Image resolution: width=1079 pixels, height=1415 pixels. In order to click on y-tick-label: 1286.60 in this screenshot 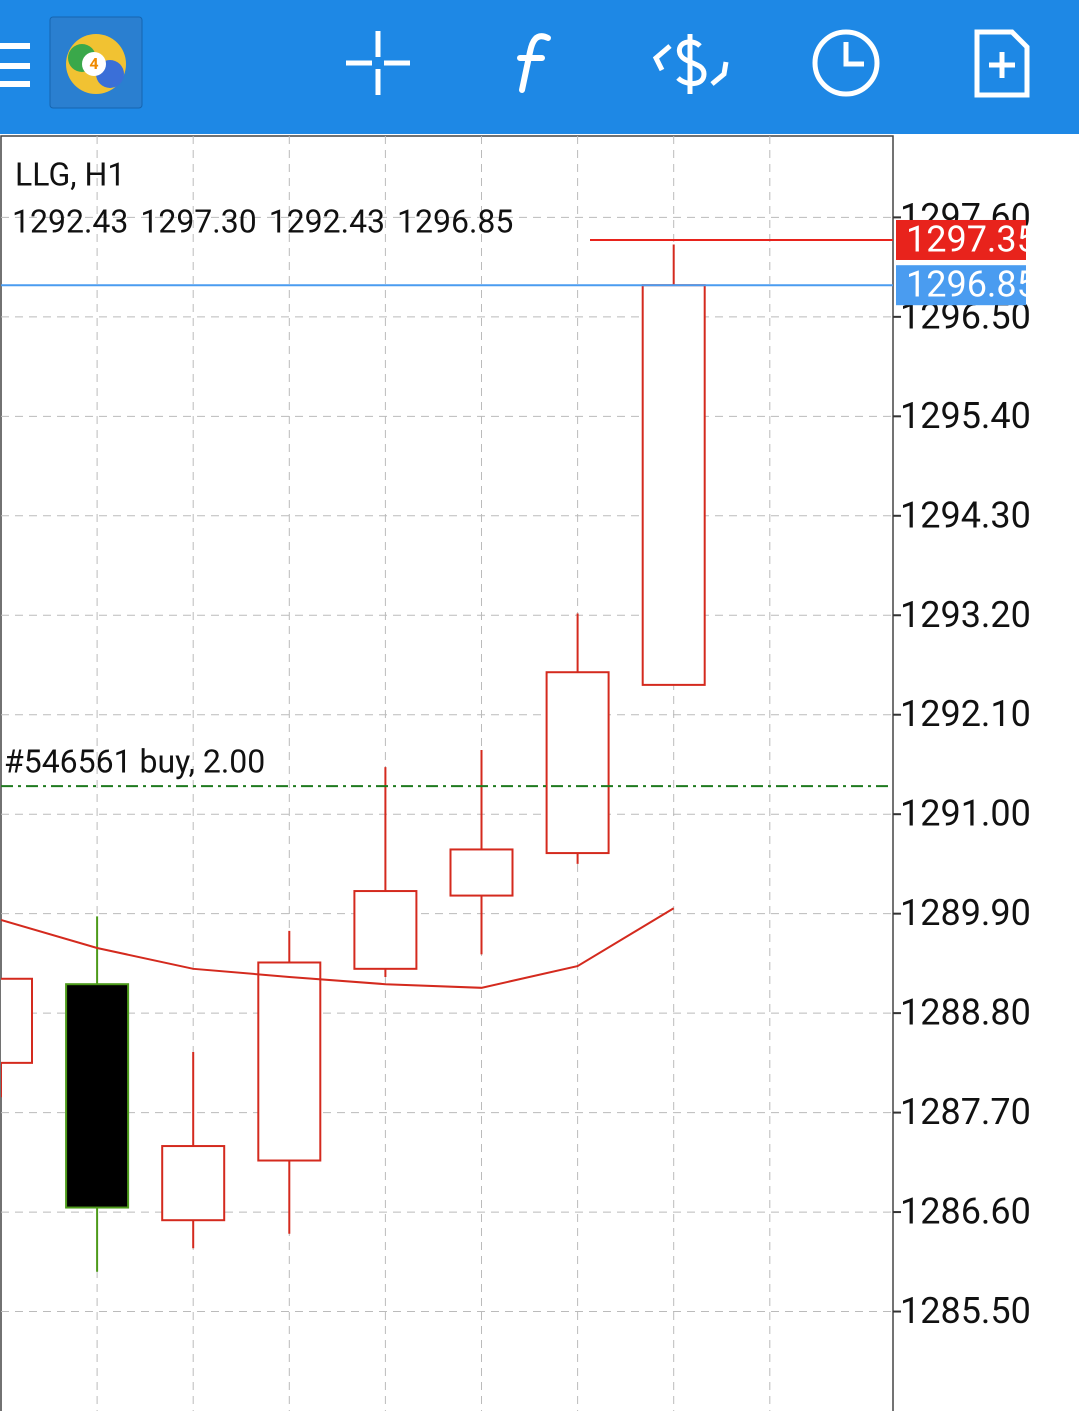, I will do `click(965, 1212)`.